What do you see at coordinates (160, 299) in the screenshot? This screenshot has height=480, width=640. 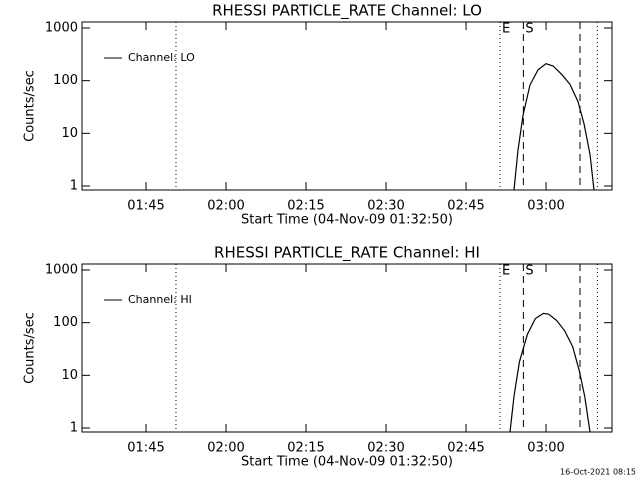 I see `legend-label: Channel: HI` at bounding box center [160, 299].